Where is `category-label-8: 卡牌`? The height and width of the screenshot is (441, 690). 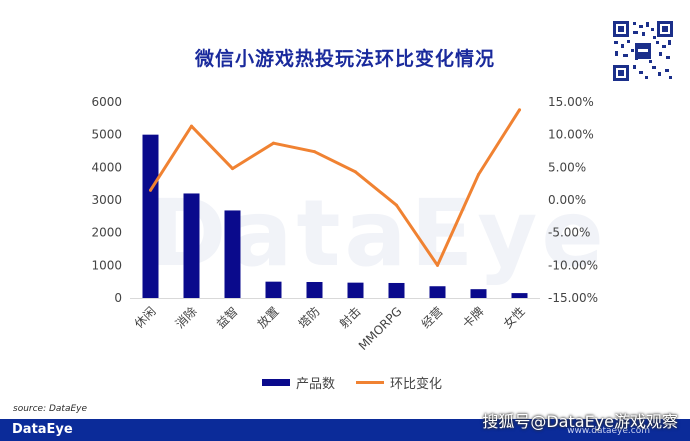
category-label-8: 卡牌 is located at coordinates (473, 317).